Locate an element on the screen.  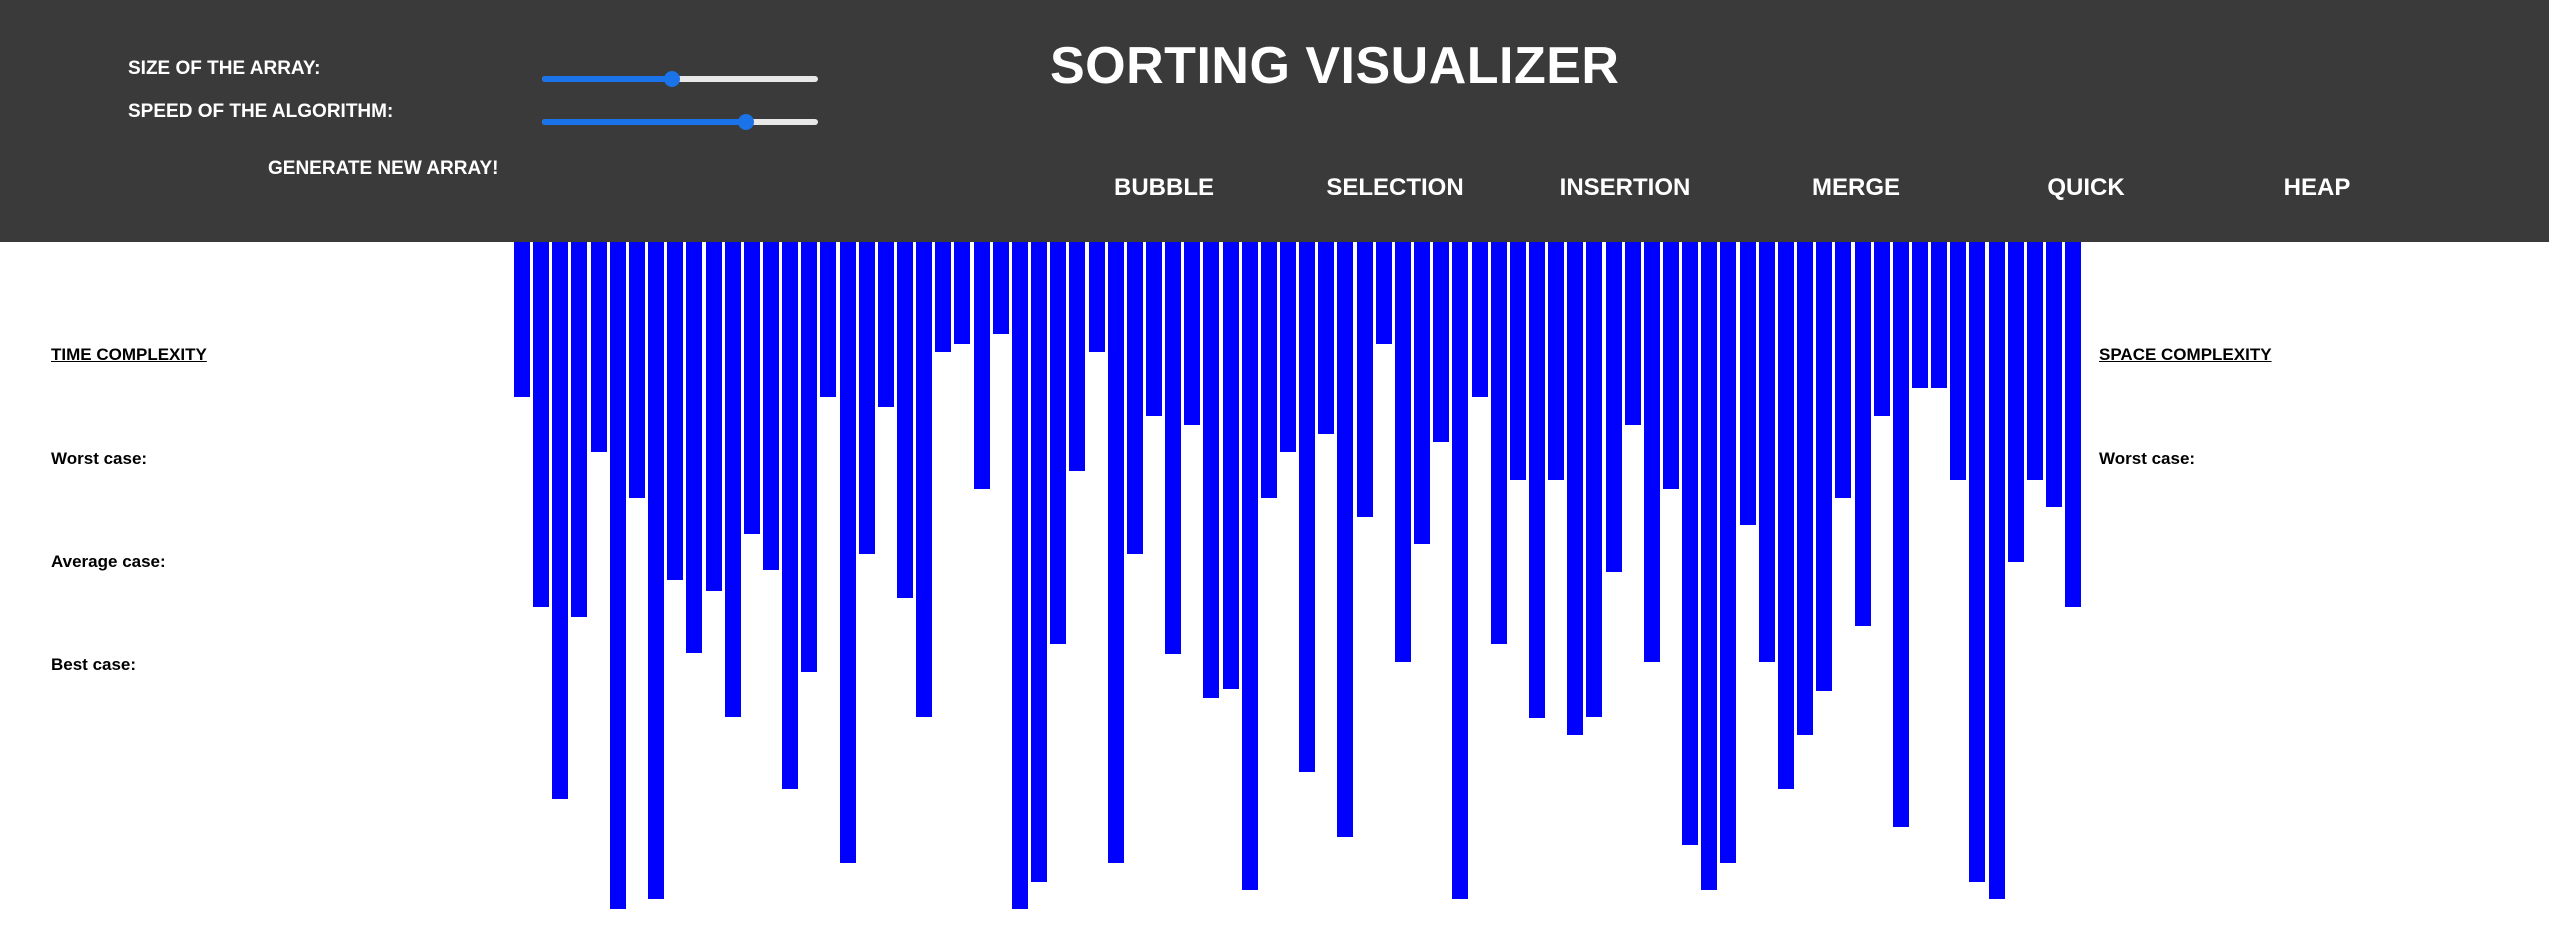
array-size-slider-fill is located at coordinates (607, 79).